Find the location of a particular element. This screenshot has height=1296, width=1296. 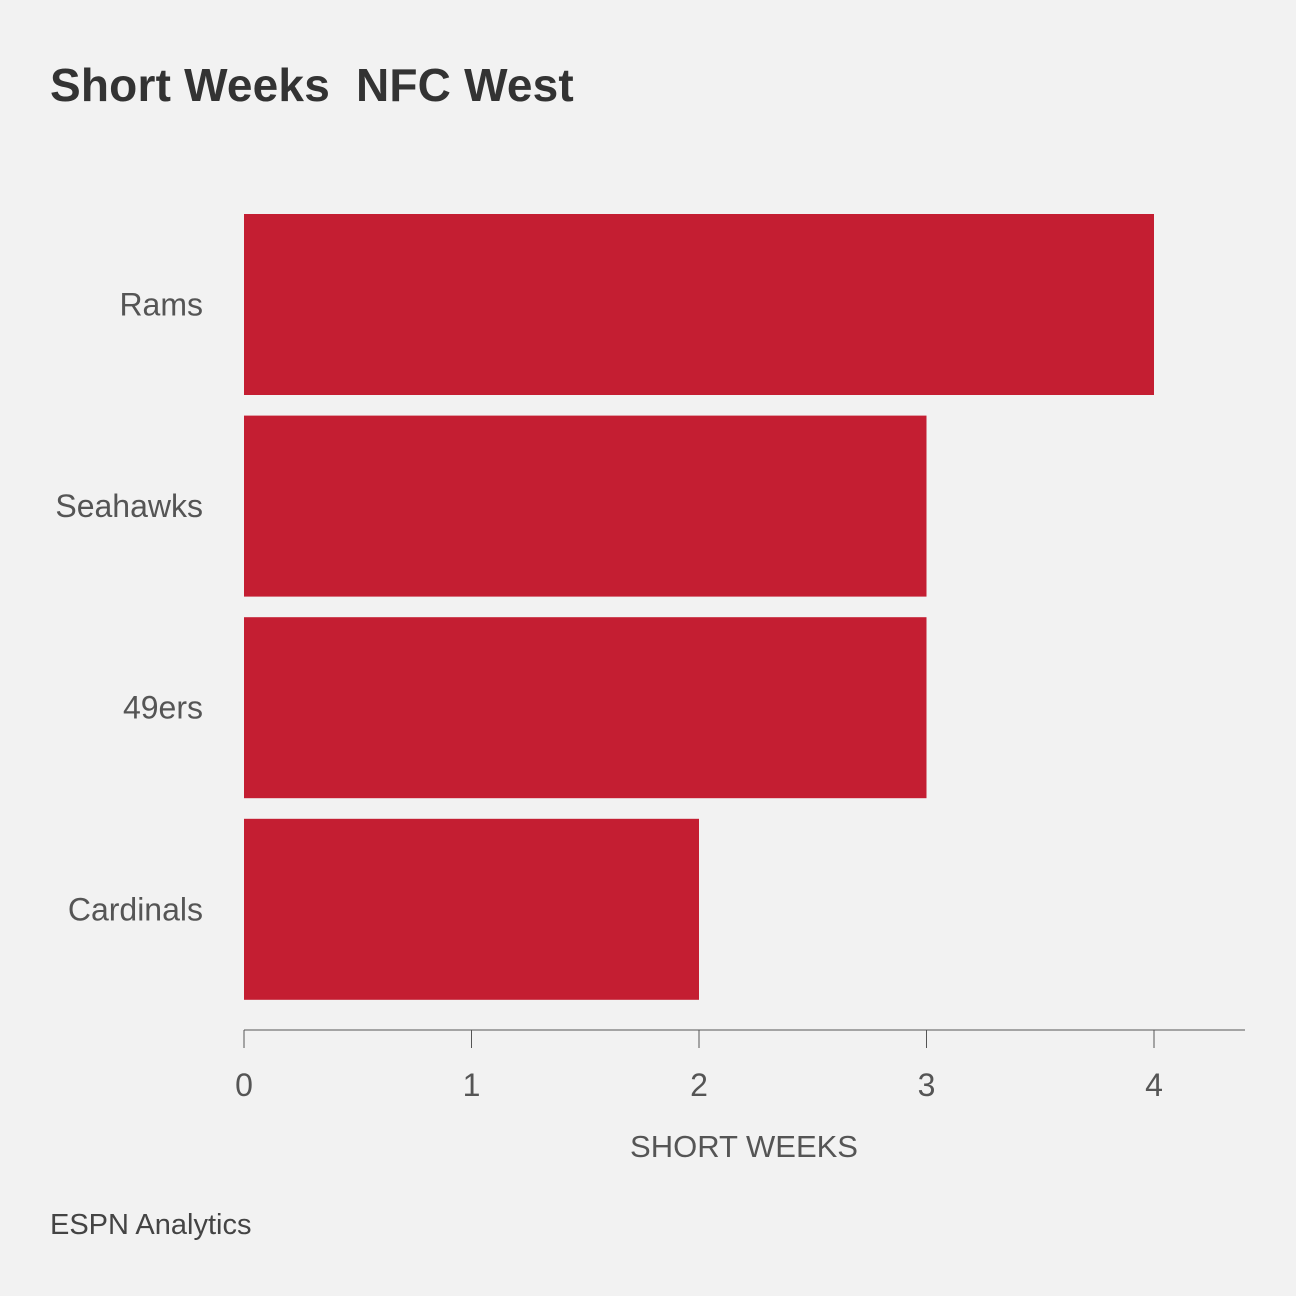

category-label: Cardinals is located at coordinates (135, 909).